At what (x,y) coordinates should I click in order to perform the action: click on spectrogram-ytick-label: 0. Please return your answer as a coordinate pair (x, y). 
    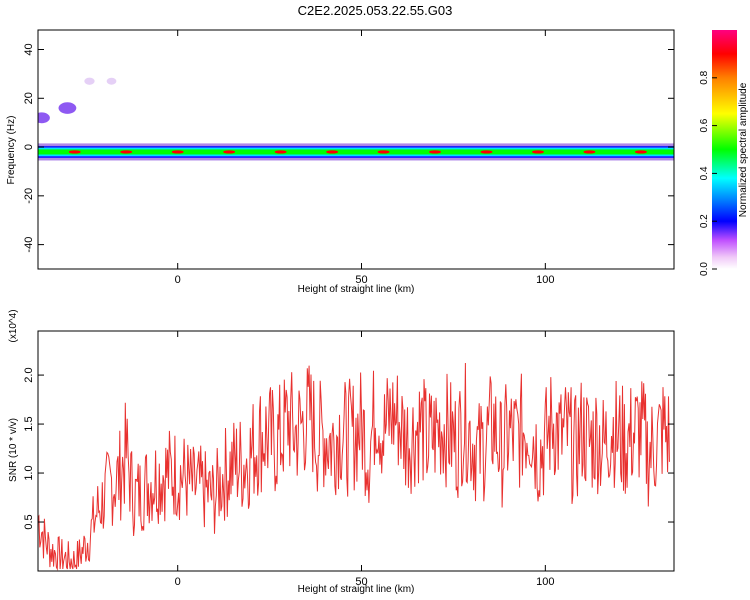
    Looking at the image, I should click on (29, 147).